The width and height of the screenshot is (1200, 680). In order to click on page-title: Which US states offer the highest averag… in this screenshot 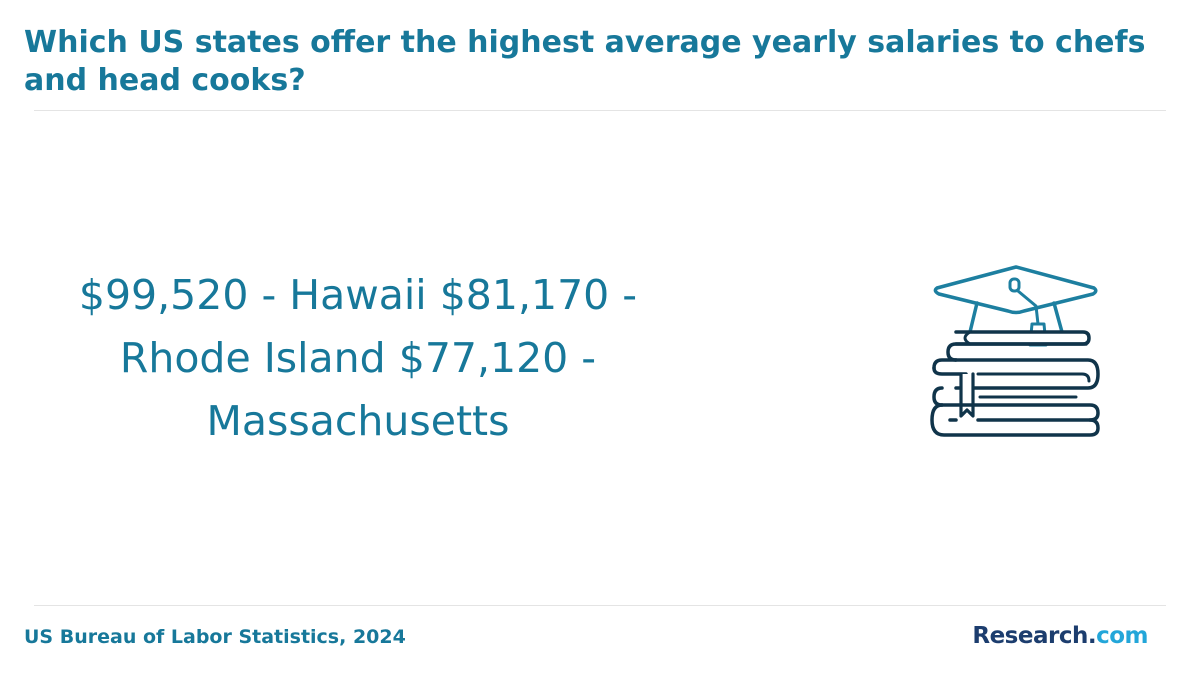, I will do `click(585, 61)`.